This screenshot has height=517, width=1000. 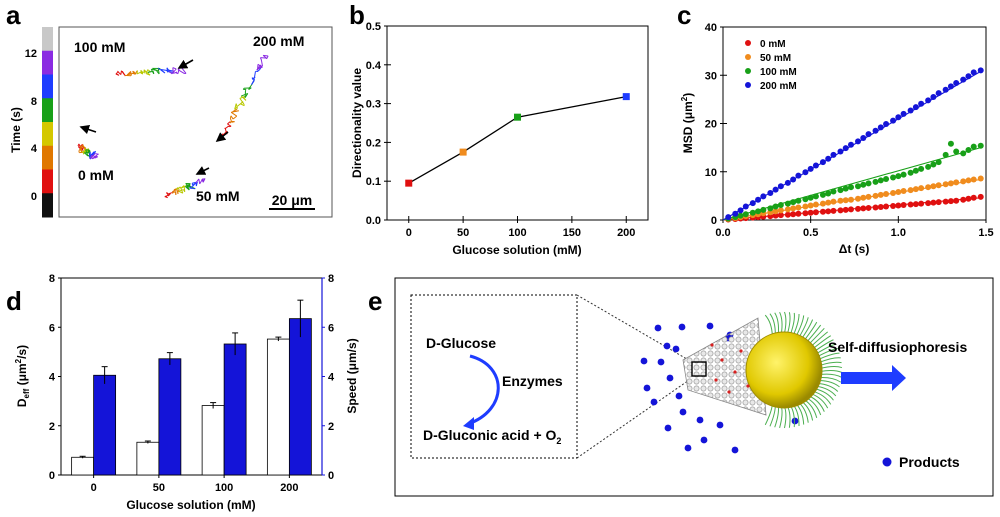 I want to click on plot-frame-b, so click(x=517, y=123).